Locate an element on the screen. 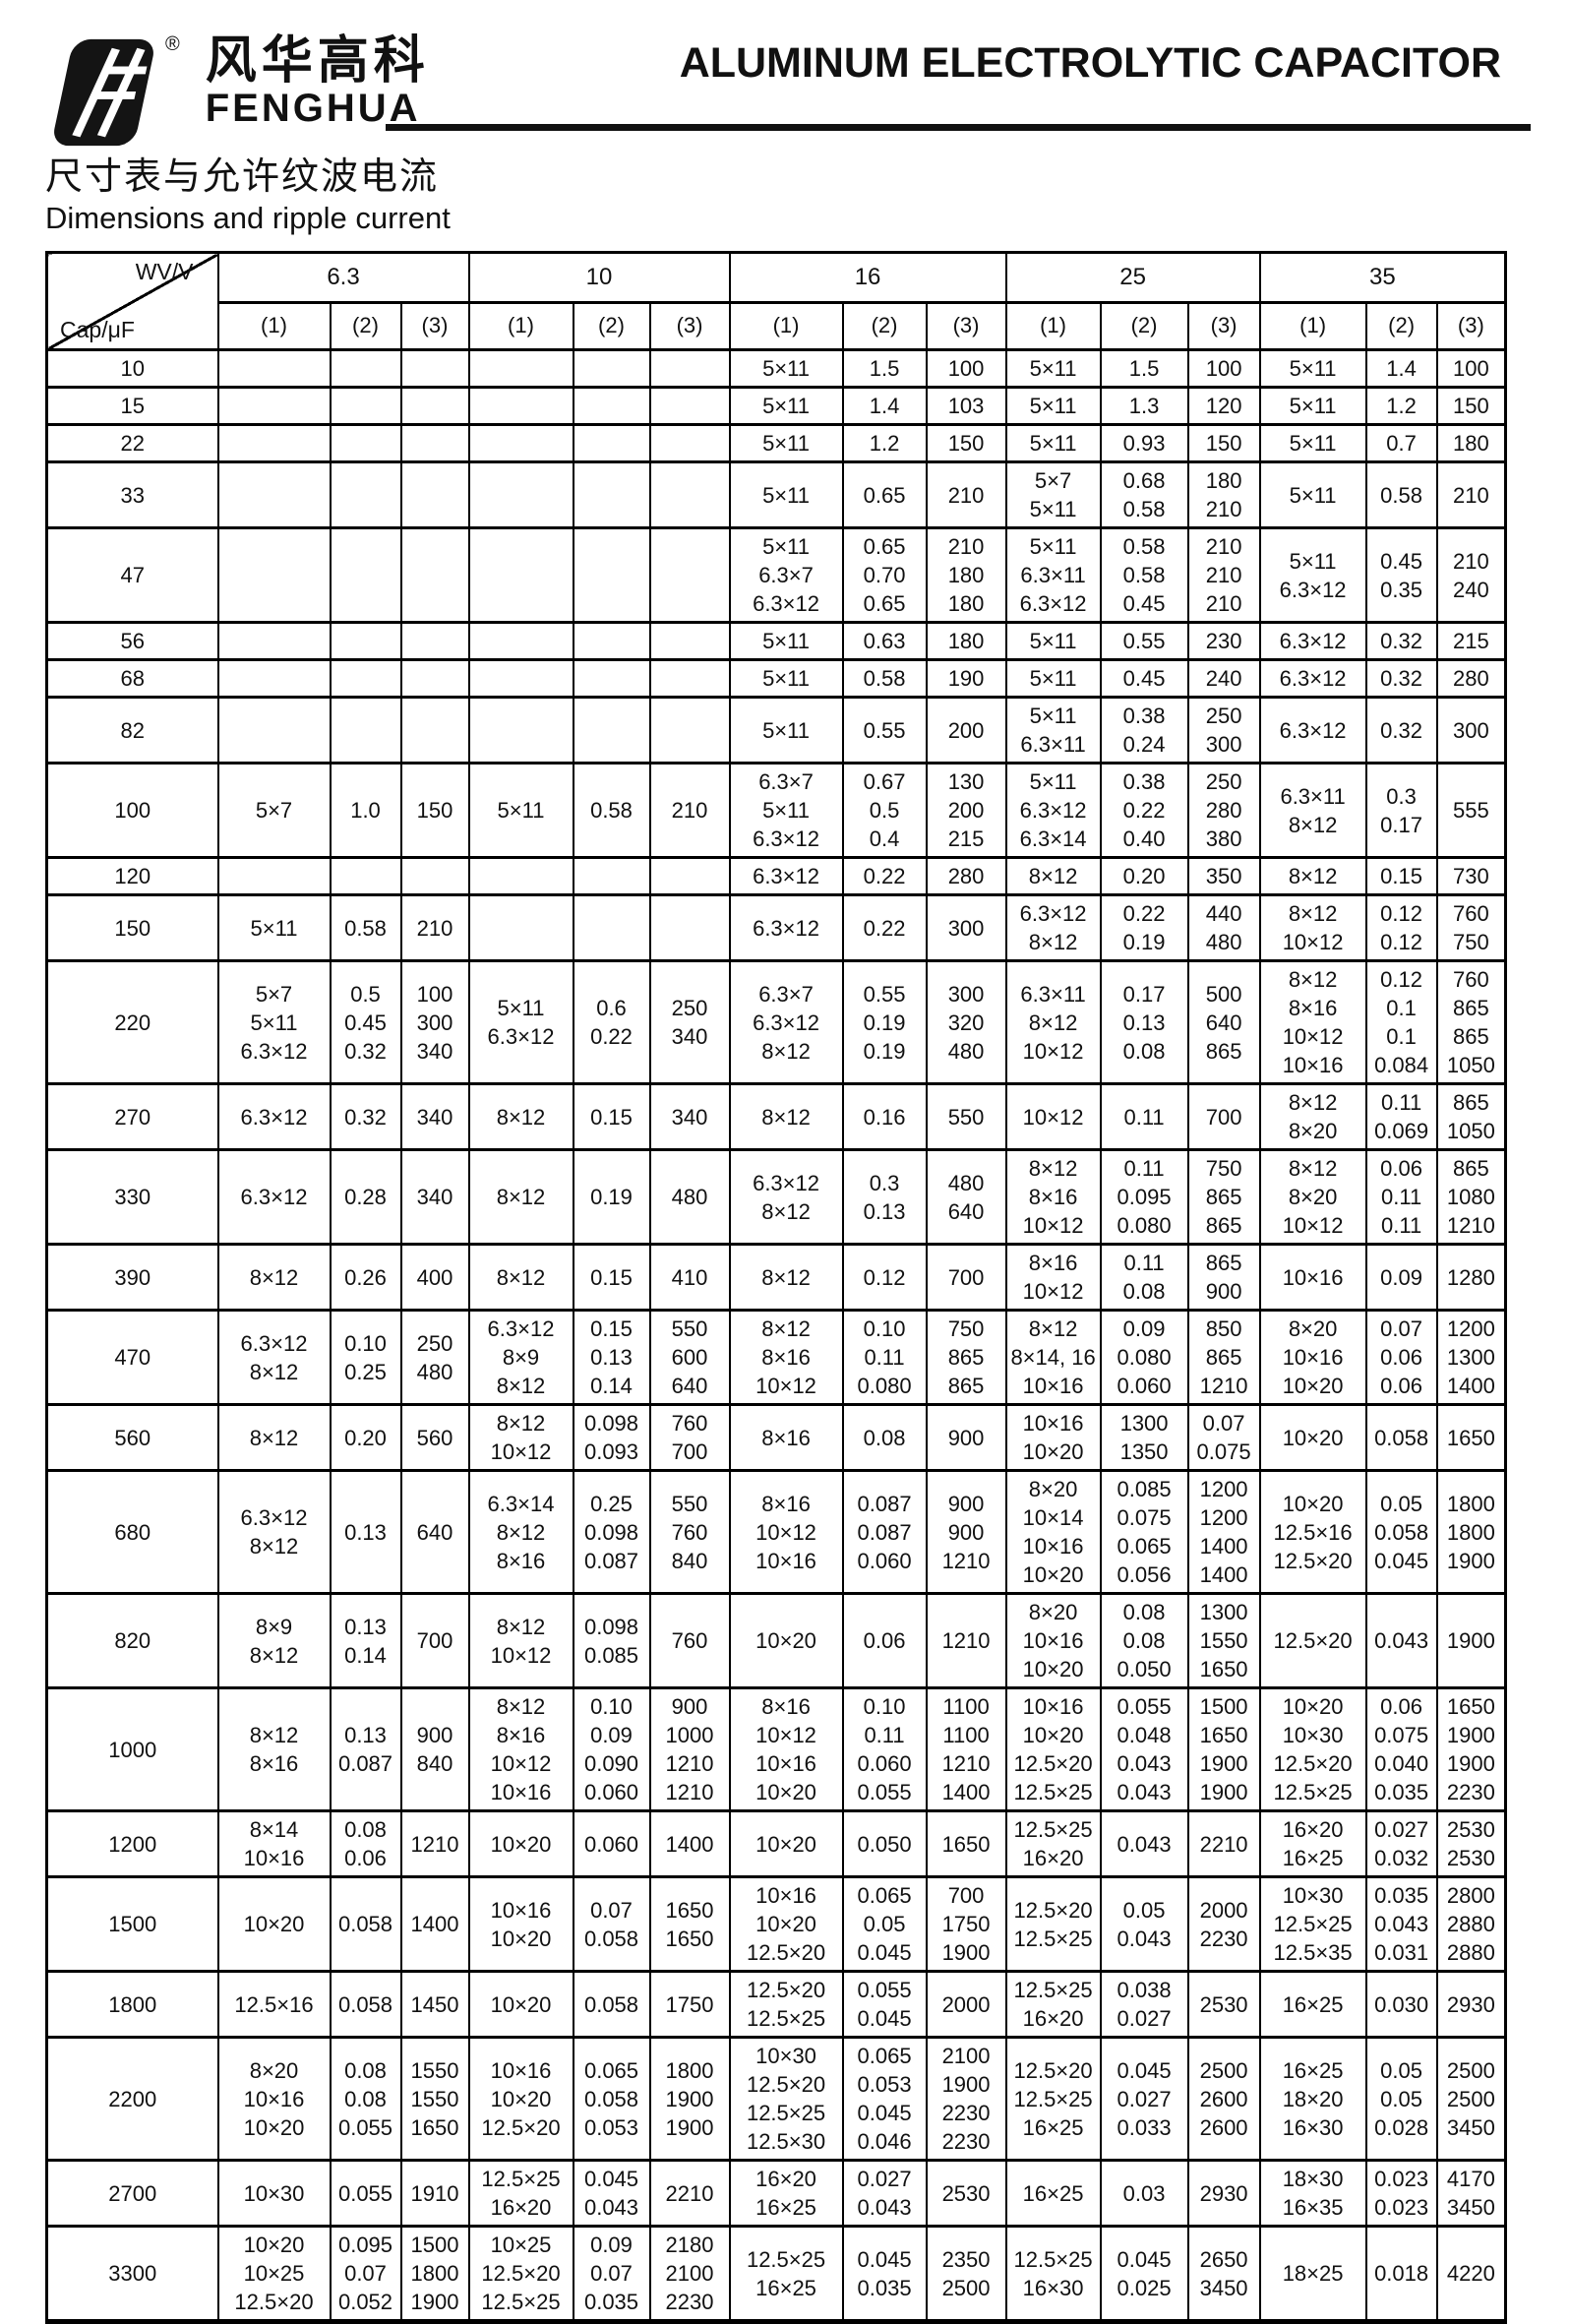 The width and height of the screenshot is (1570, 2324). data-cell-35v-sub1: 10×20 10×30 12.5×20 12.5×25 is located at coordinates (1312, 1749).